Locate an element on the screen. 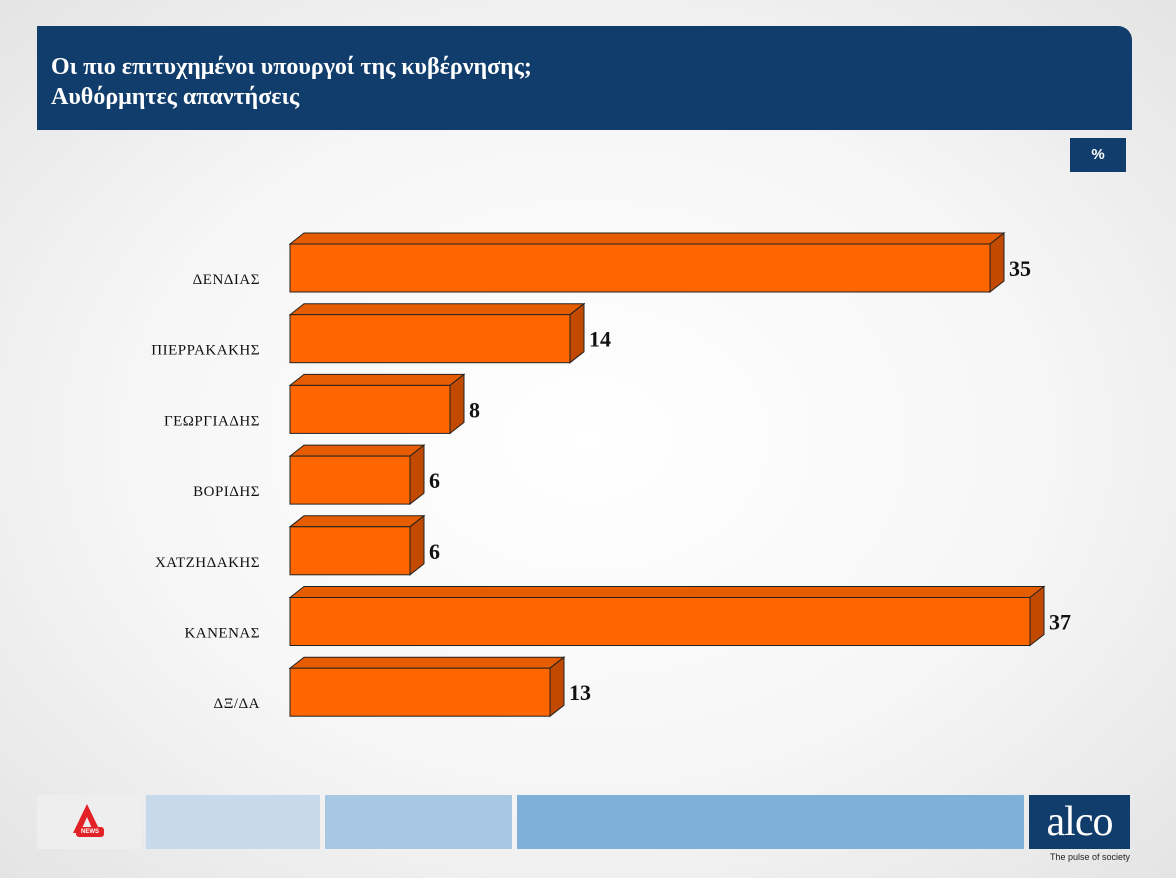  value-label: 37 is located at coordinates (1060, 622).